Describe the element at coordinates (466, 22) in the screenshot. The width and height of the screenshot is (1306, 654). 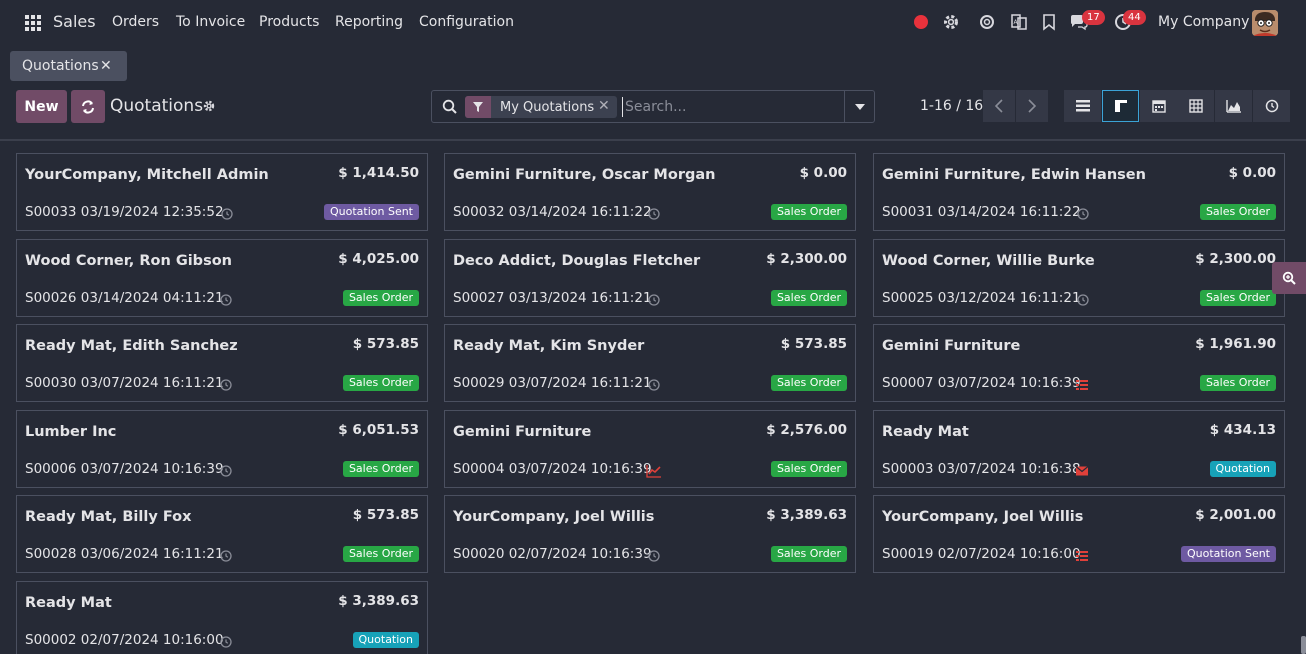
I see `menu-configuration: Configuration` at that location.